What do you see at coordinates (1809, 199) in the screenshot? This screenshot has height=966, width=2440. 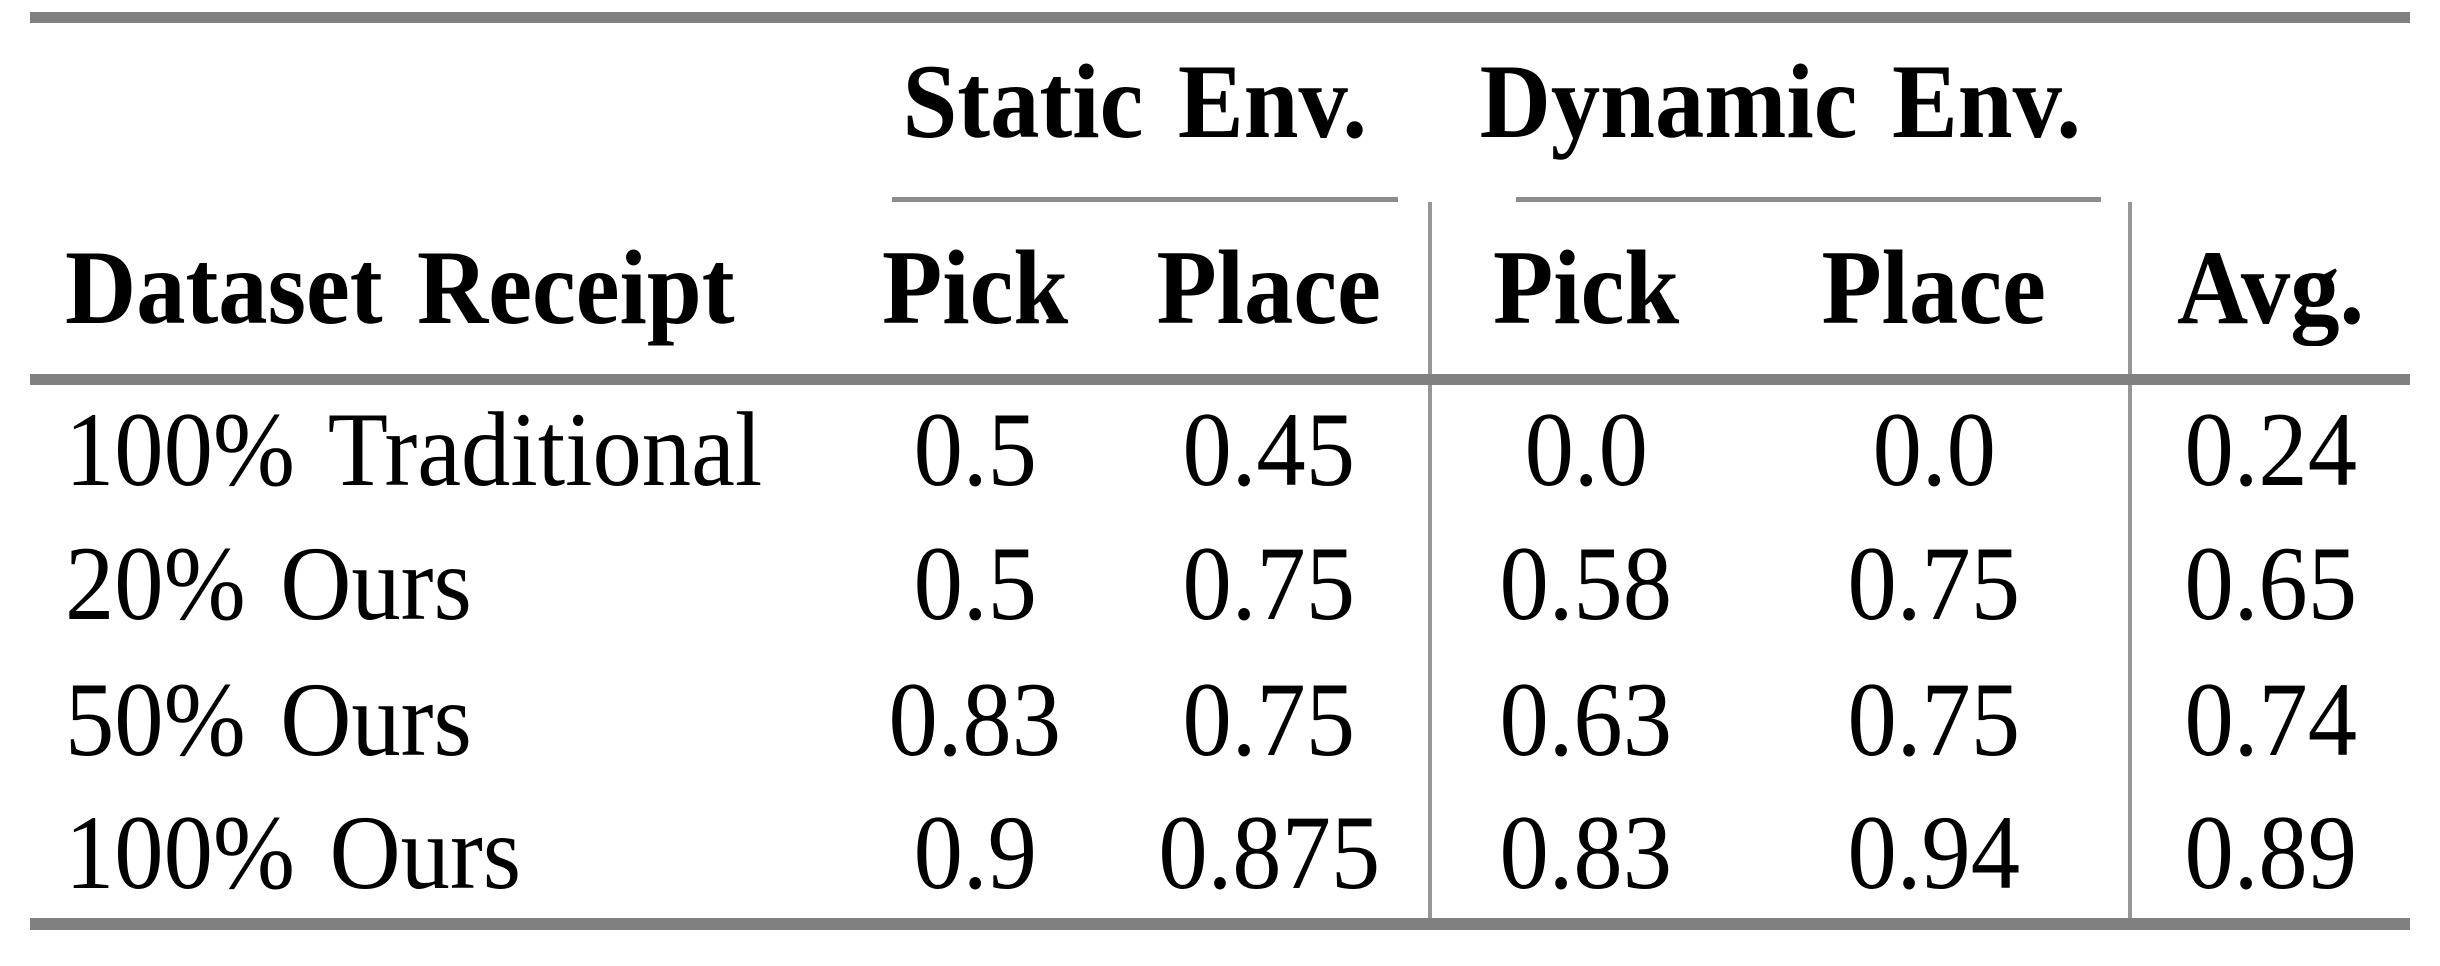 I see `cmidrule-dynamic` at bounding box center [1809, 199].